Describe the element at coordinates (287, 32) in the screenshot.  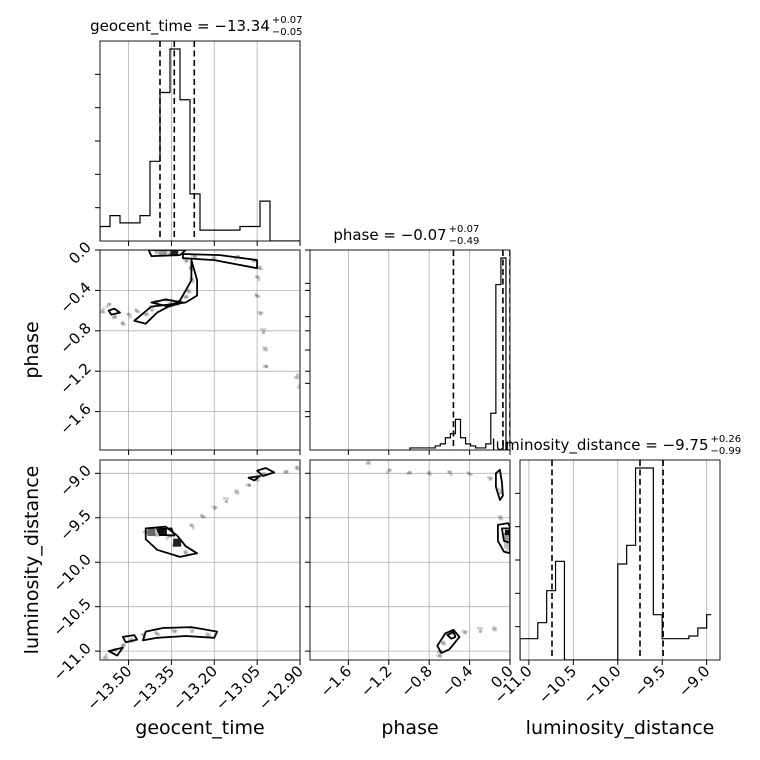
I see `title-minus-error: −0.05` at that location.